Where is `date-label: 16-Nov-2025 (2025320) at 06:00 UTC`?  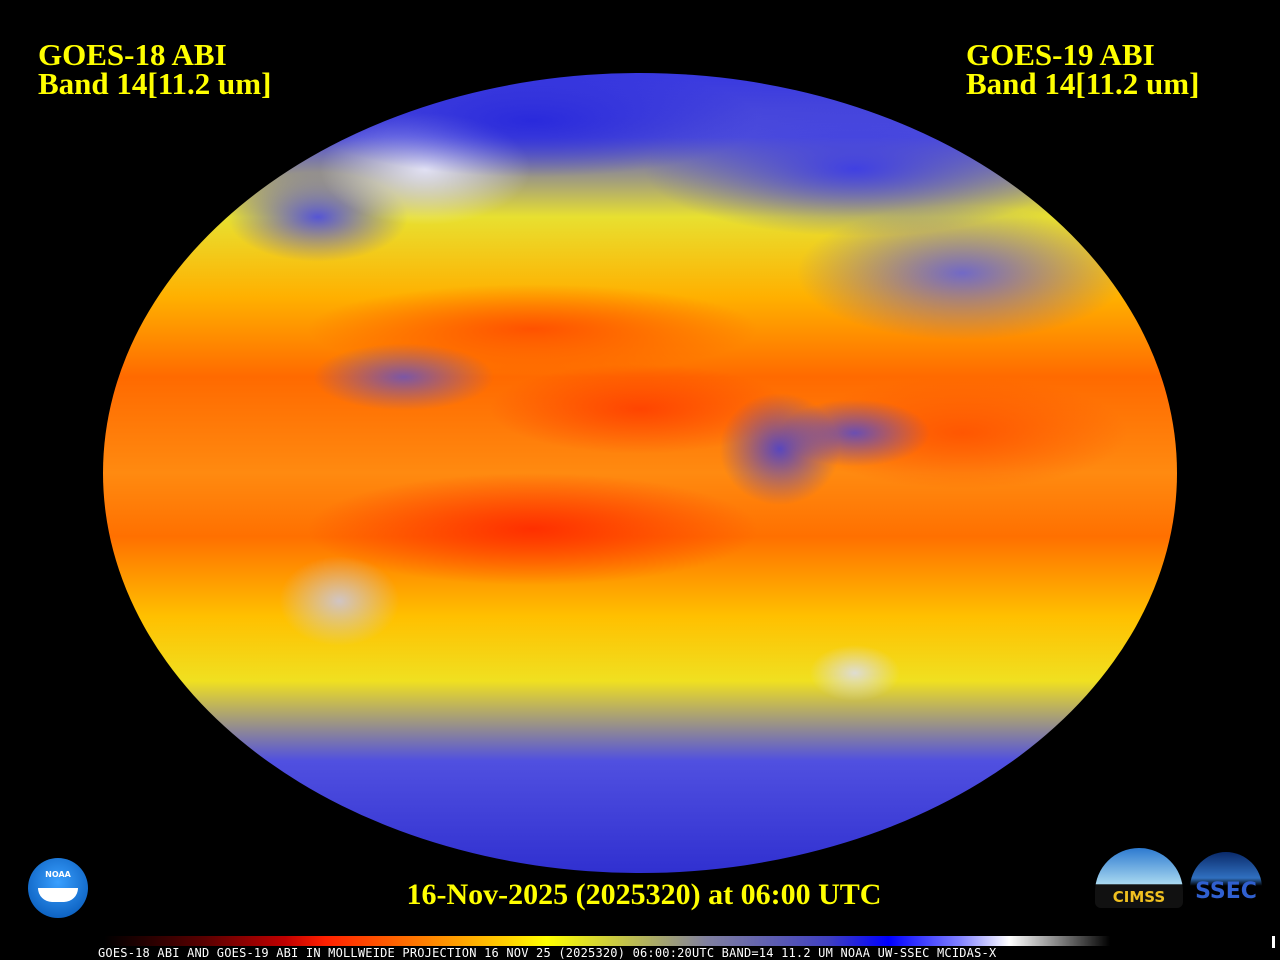
date-label: 16-Nov-2025 (2025320) at 06:00 UTC is located at coordinates (644, 894).